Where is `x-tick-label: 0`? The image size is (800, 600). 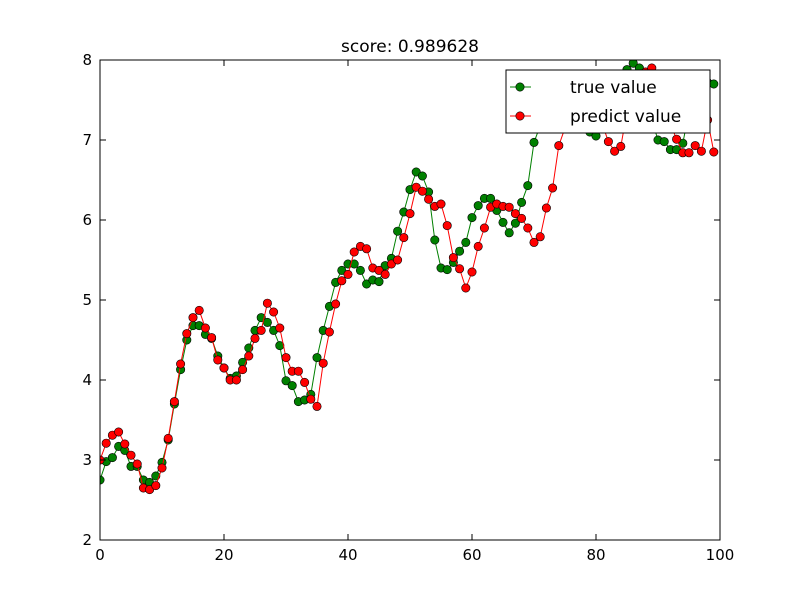
x-tick-label: 0 is located at coordinates (100, 555).